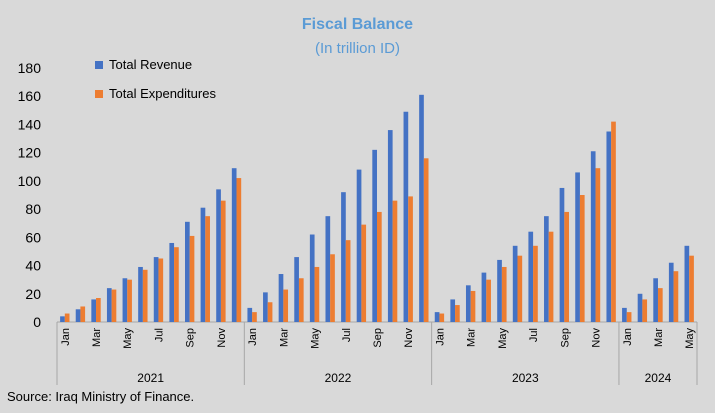 Image resolution: width=715 pixels, height=413 pixels. I want to click on y-tick-label: 80, so click(33, 209).